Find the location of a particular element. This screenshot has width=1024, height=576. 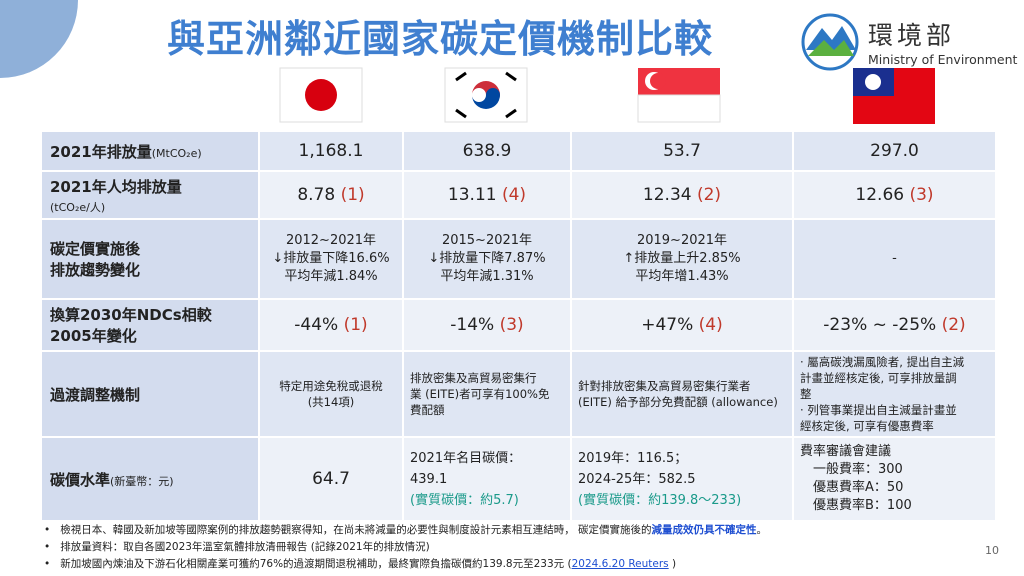

text-line: 排放密集及高貿易密集行 is located at coordinates (487, 378).